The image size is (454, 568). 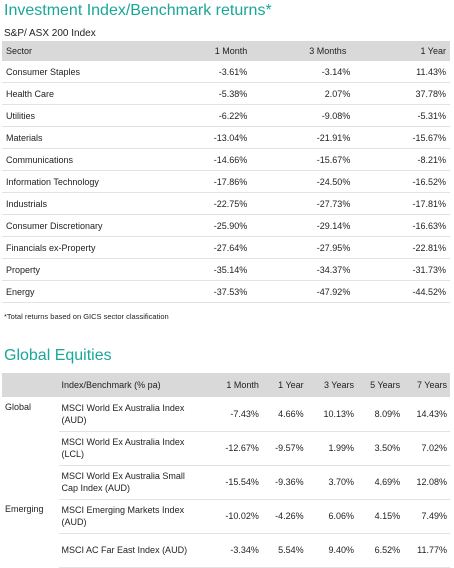 What do you see at coordinates (78, 247) in the screenshot?
I see `sector-name: Financials ex-Property` at bounding box center [78, 247].